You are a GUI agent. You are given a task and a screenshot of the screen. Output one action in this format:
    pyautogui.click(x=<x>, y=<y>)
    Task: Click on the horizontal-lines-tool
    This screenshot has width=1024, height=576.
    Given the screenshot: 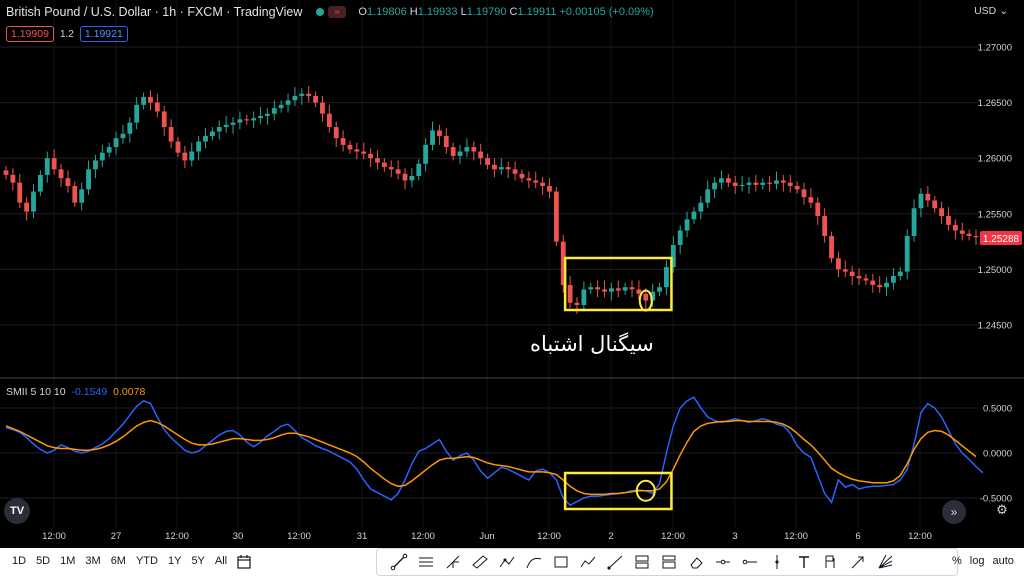 What is the action you would take?
    pyautogui.click(x=425, y=562)
    